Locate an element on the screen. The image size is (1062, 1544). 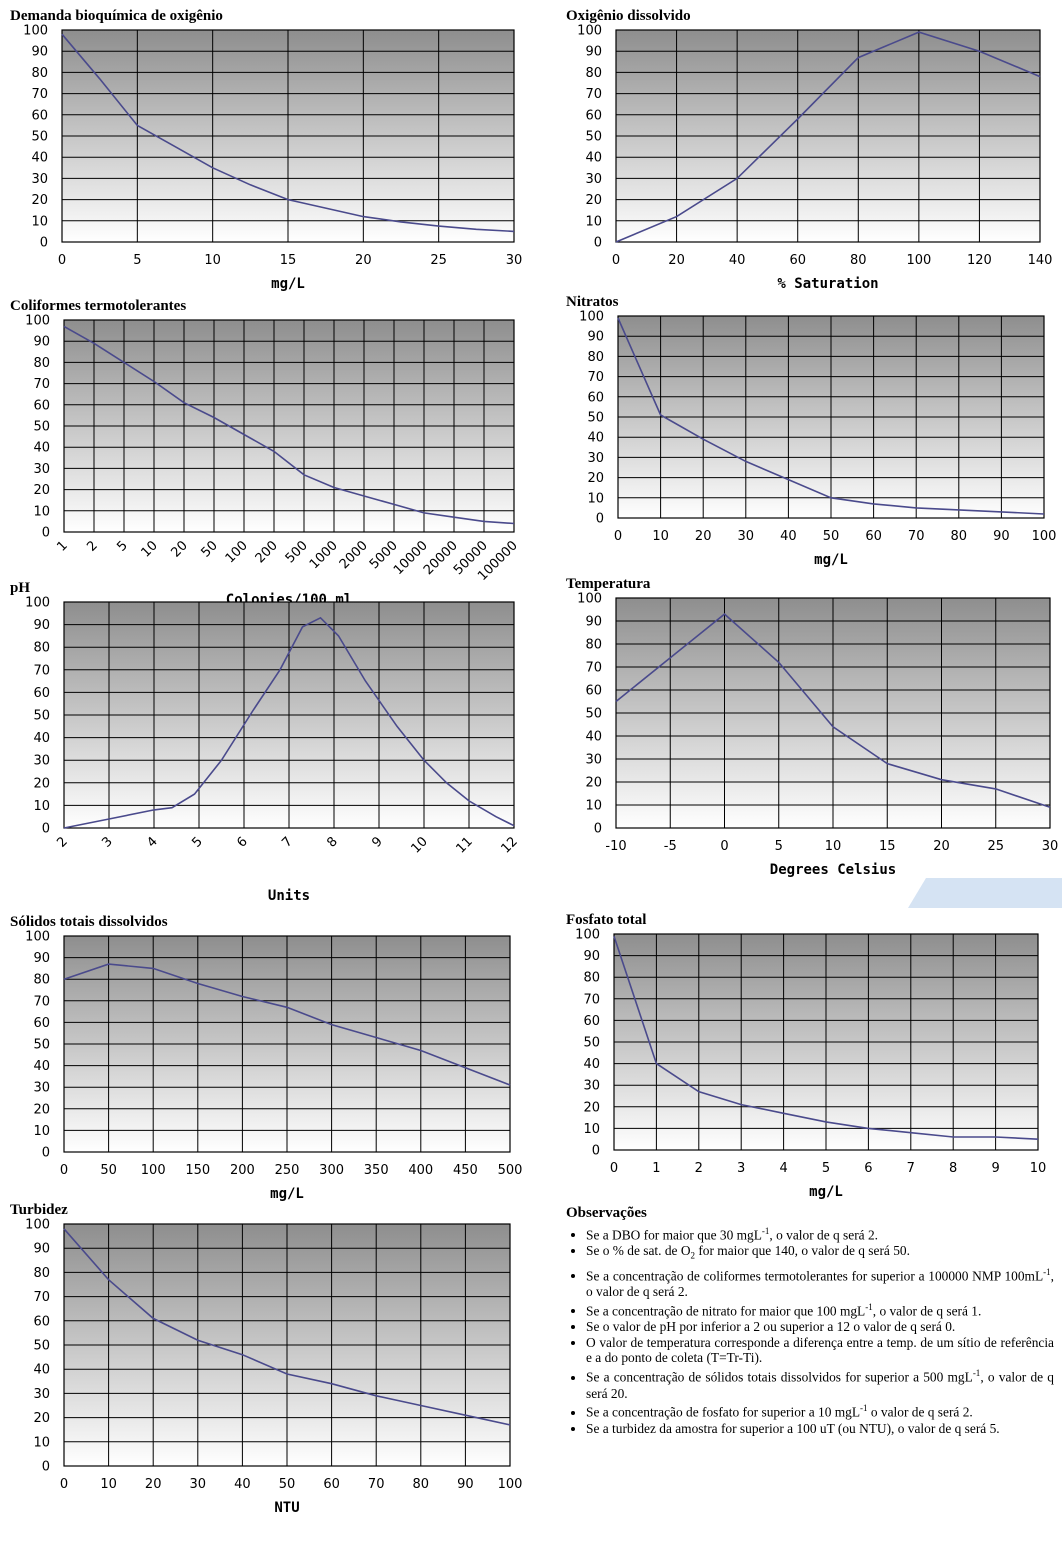
x-tick-label: 25 is located at coordinates (995, 846).